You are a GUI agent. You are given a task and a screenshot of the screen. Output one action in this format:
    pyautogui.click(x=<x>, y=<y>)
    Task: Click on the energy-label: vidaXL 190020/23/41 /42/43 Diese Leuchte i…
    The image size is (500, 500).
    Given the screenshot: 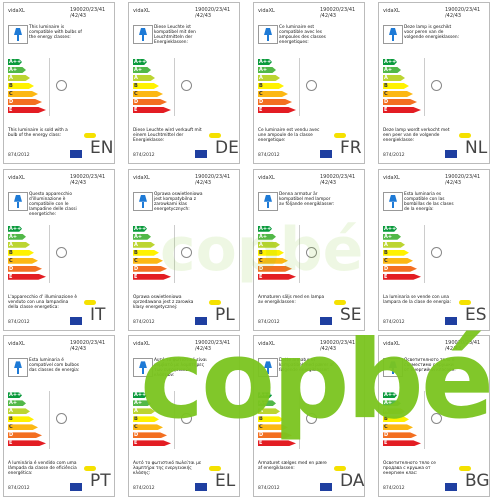 What is the action you would take?
    pyautogui.click(x=184, y=83)
    